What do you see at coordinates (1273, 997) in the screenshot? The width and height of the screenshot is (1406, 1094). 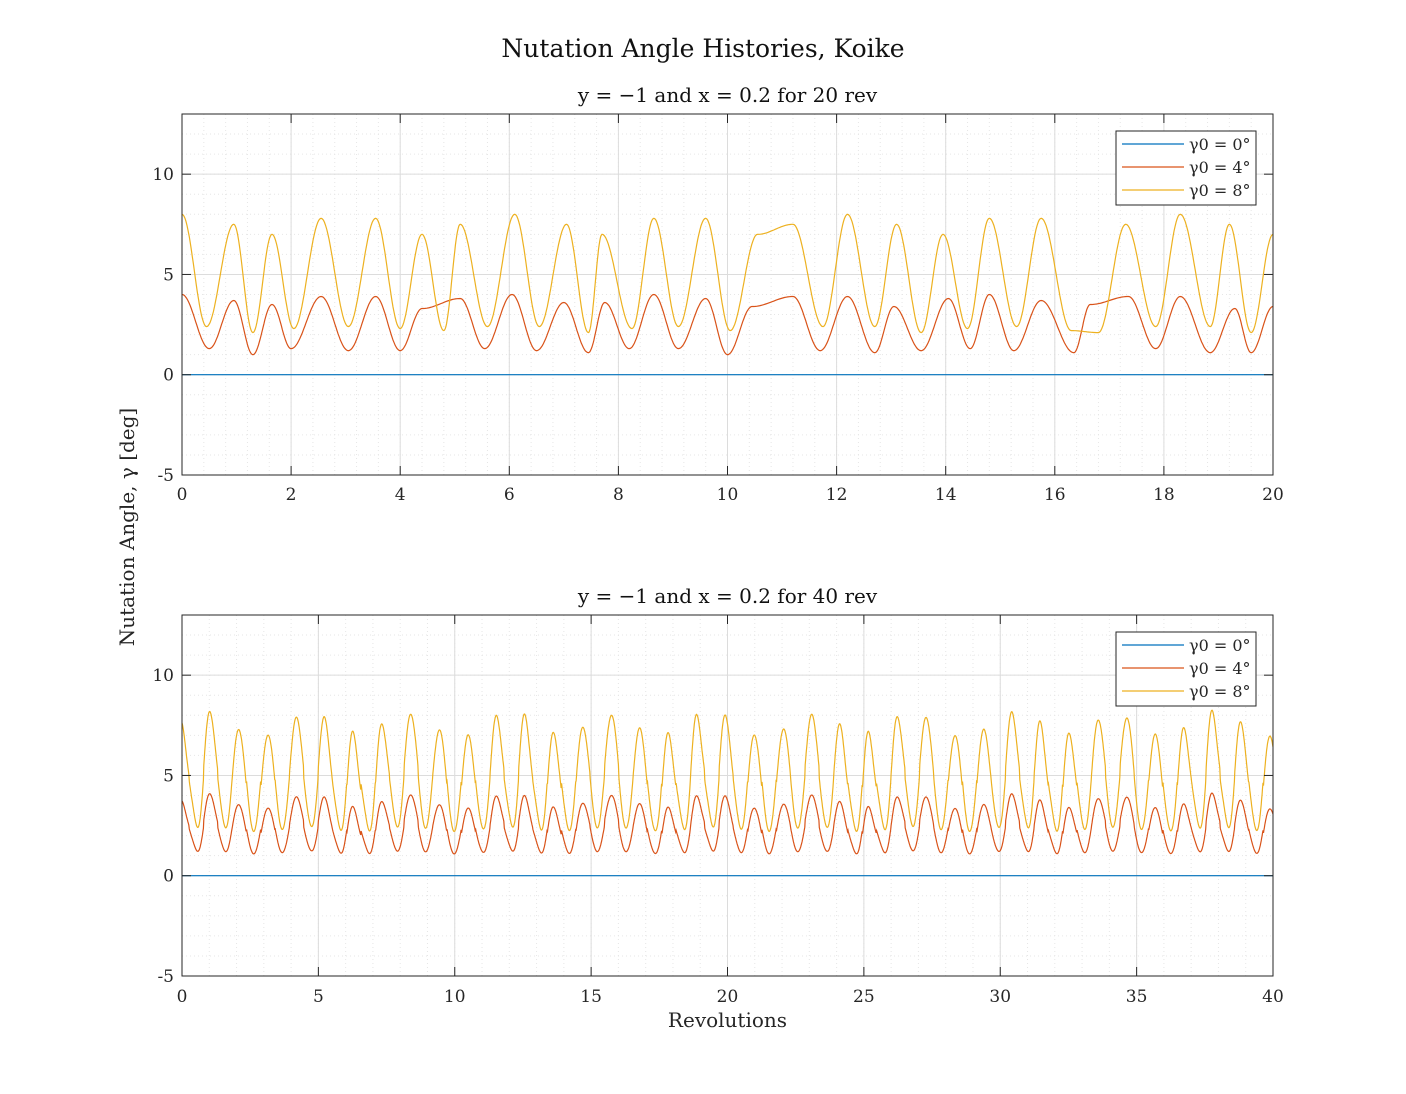 I see `x-tick-label: 40` at bounding box center [1273, 997].